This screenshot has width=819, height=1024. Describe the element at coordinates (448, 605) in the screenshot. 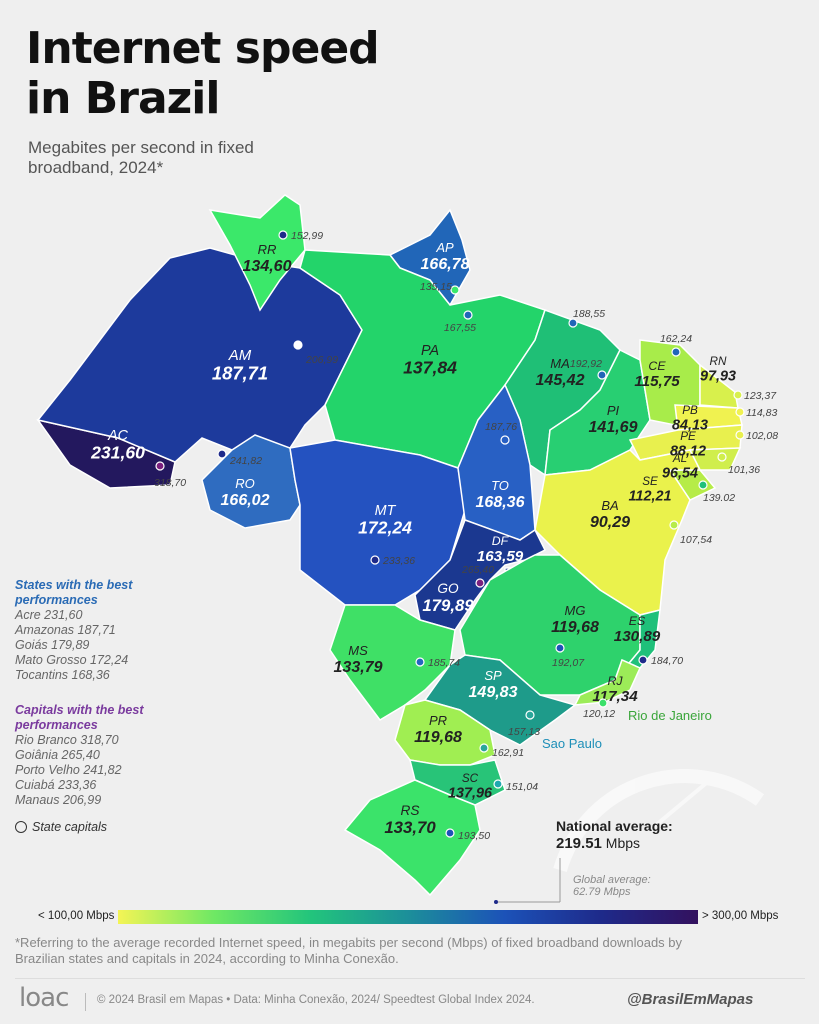

I see `state-value-go: 179,89` at that location.